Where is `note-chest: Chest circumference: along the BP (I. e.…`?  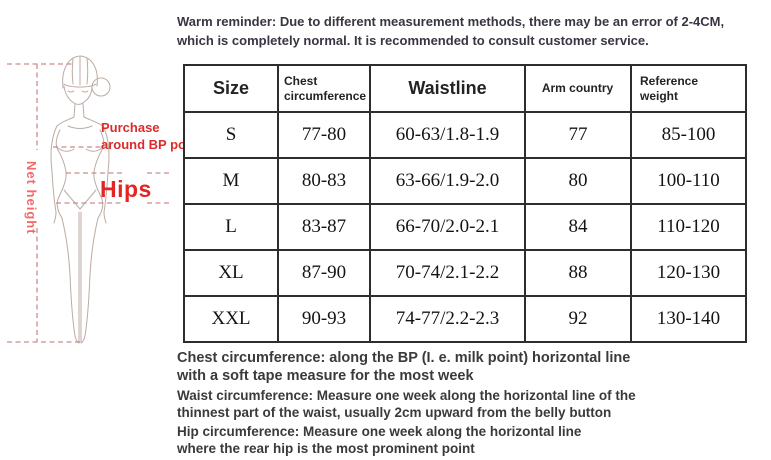 note-chest: Chest circumference: along the BP (I. e.… is located at coordinates (404, 367).